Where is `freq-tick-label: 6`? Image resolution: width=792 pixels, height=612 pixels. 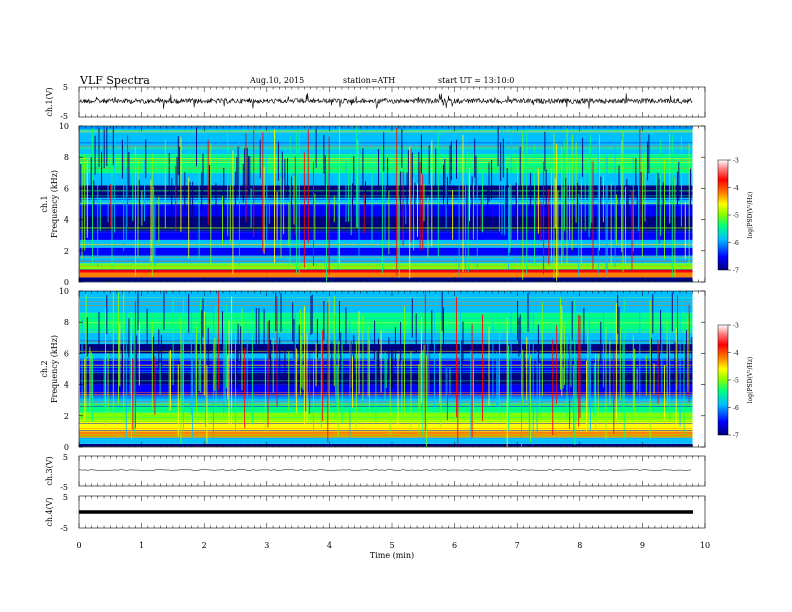 freq-tick-label: 6 is located at coordinates (66, 188).